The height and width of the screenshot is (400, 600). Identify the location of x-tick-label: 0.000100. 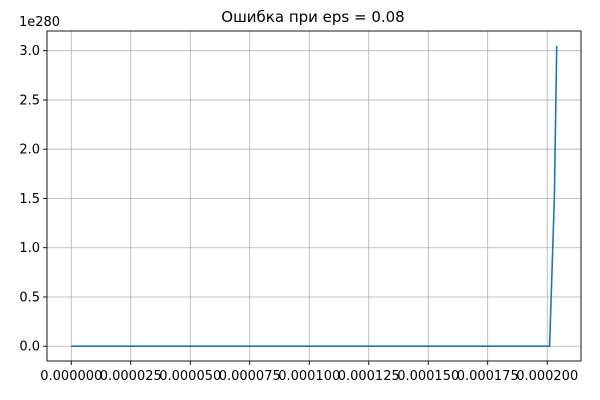
(309, 376).